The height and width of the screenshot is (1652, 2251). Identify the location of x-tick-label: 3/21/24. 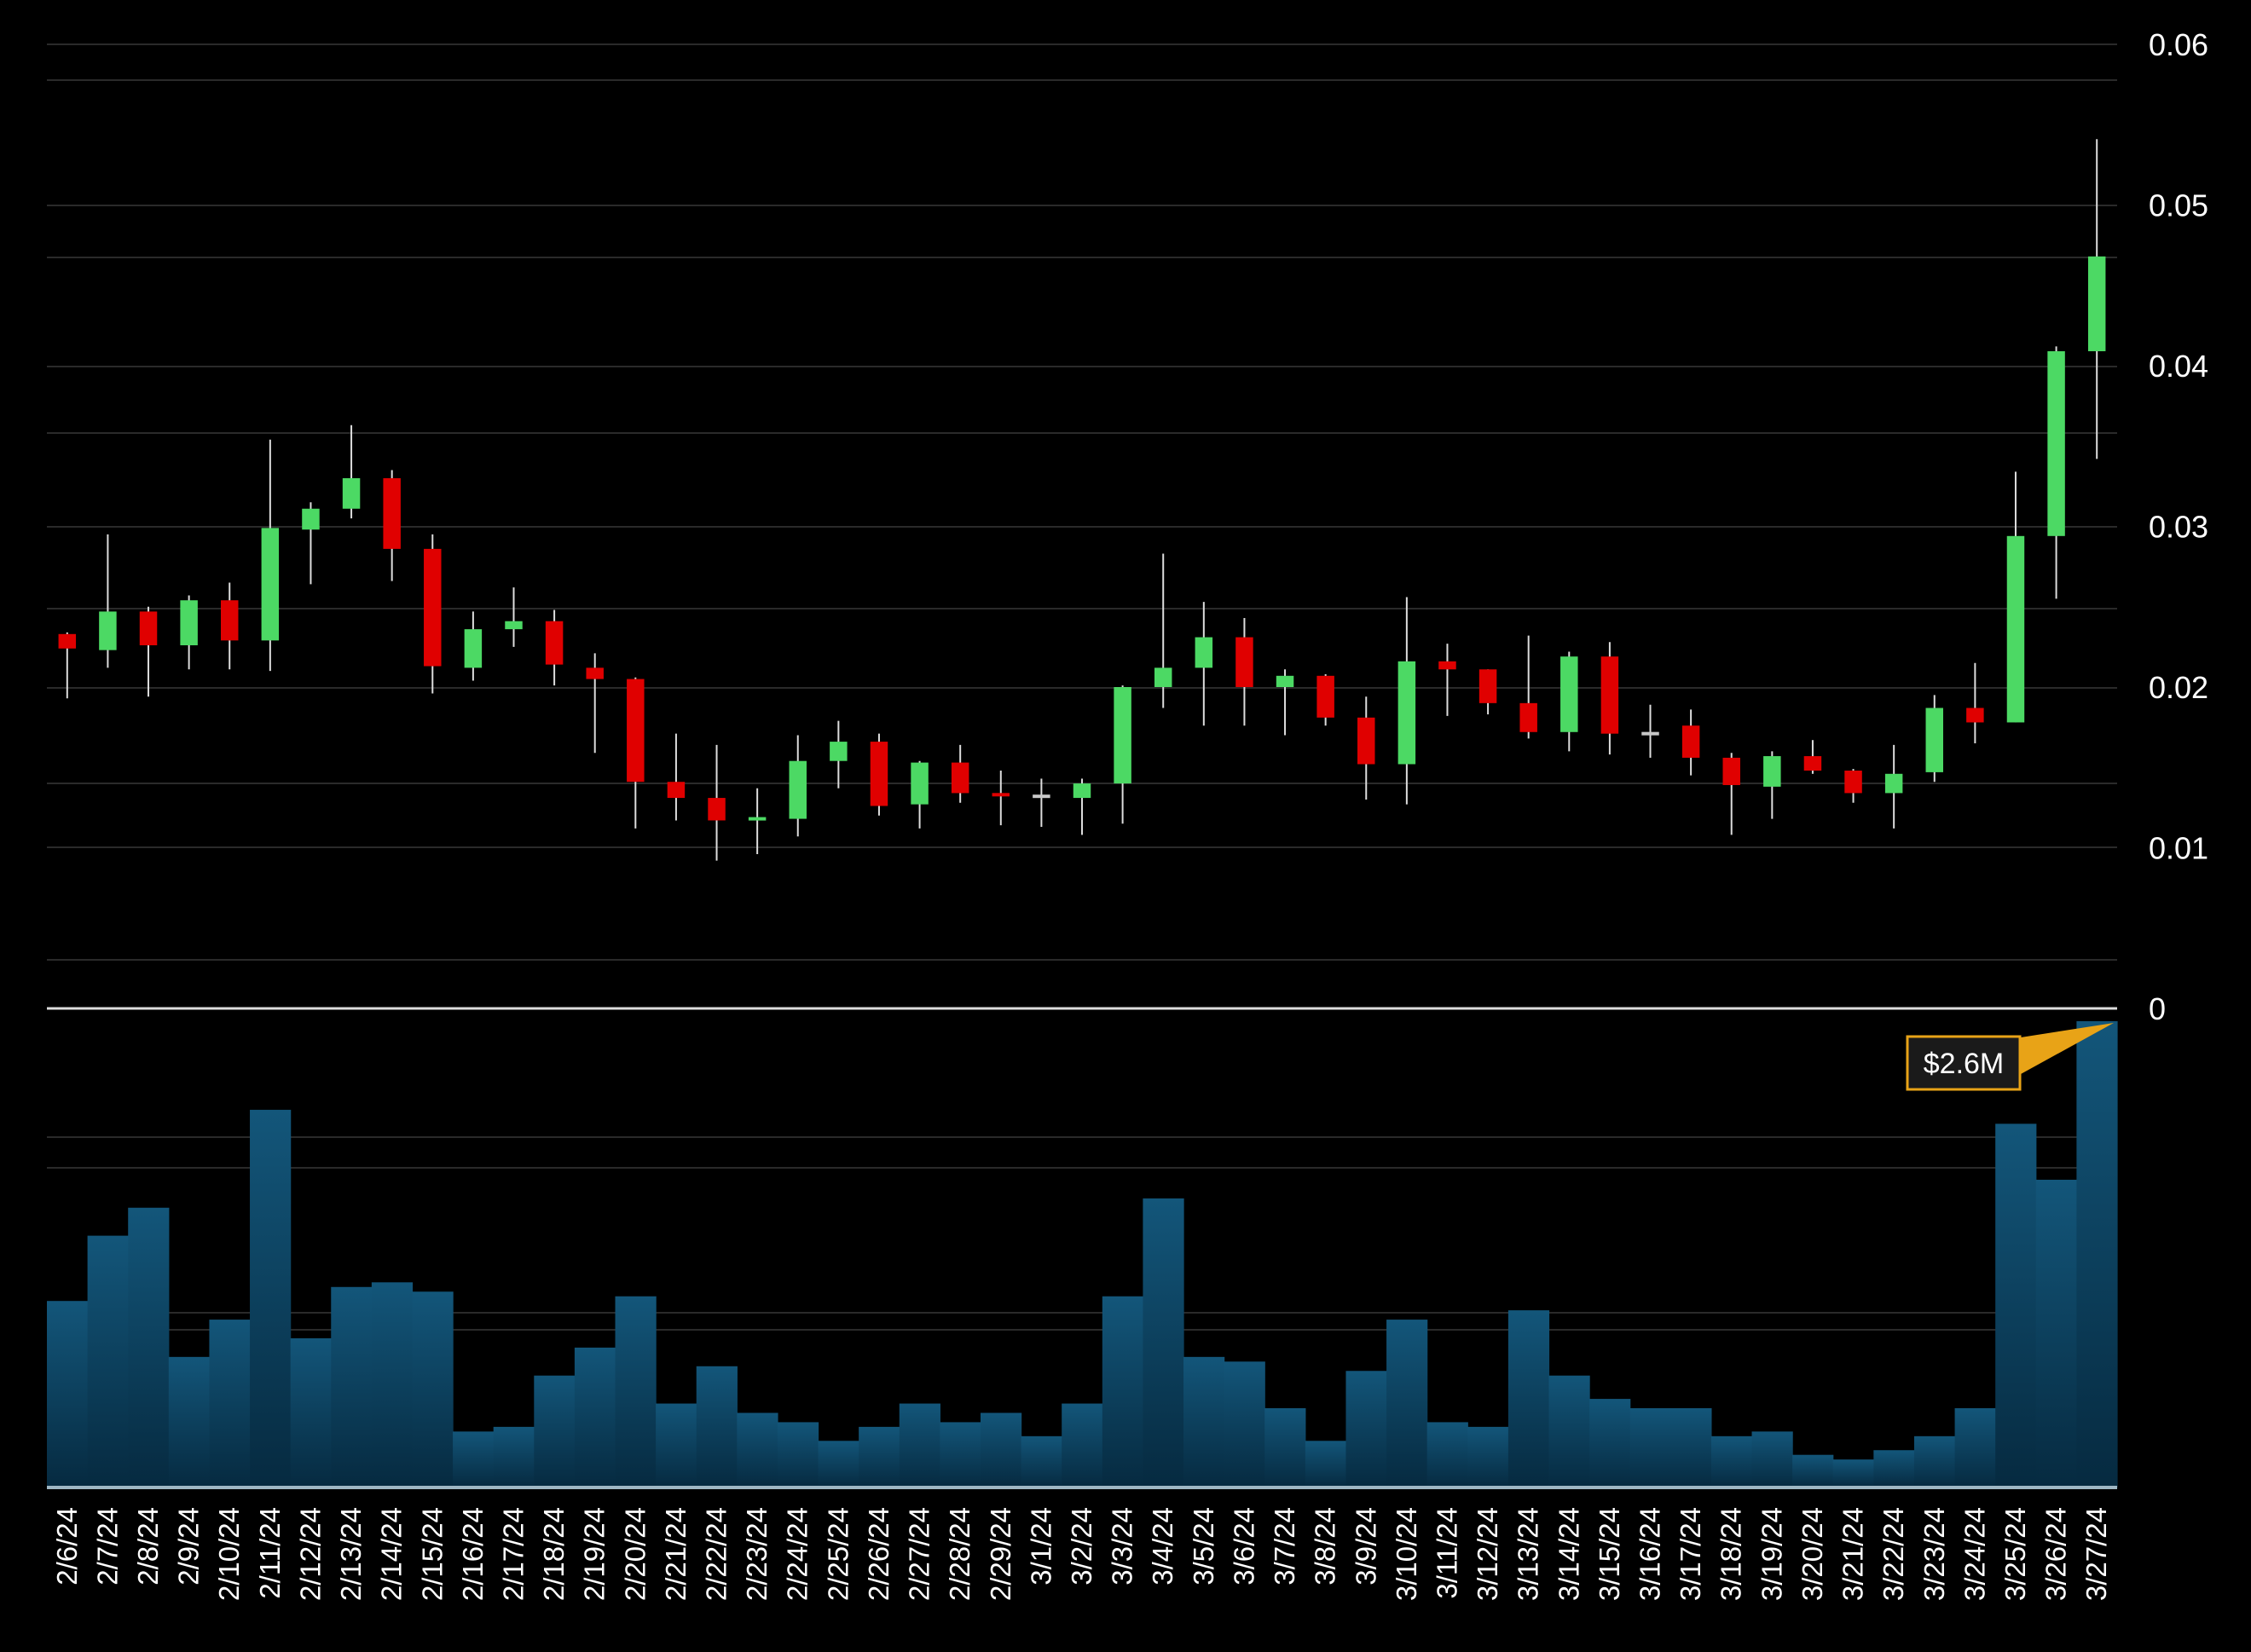
(1853, 1554).